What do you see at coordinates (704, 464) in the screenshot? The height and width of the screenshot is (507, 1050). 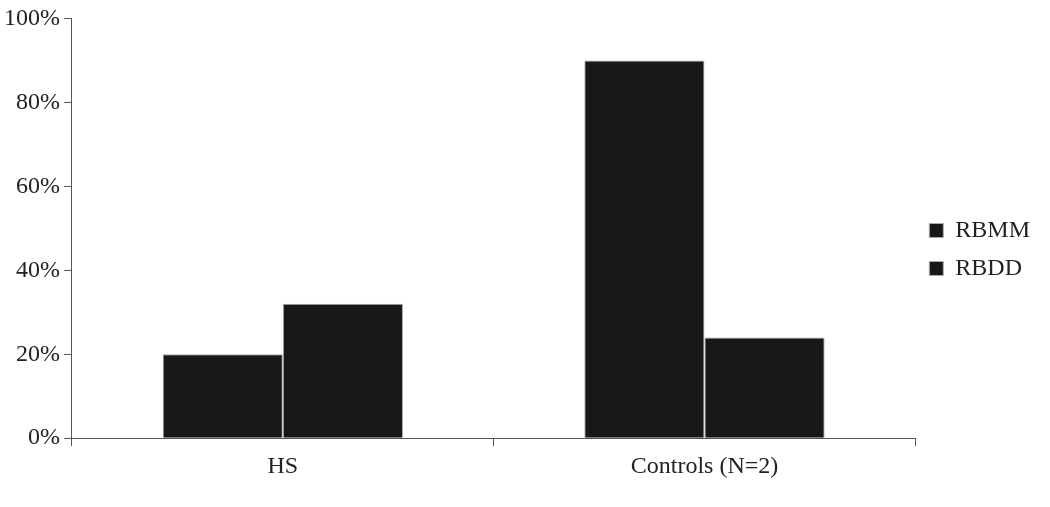 I see `x-tick-label: Controls (N=2)` at bounding box center [704, 464].